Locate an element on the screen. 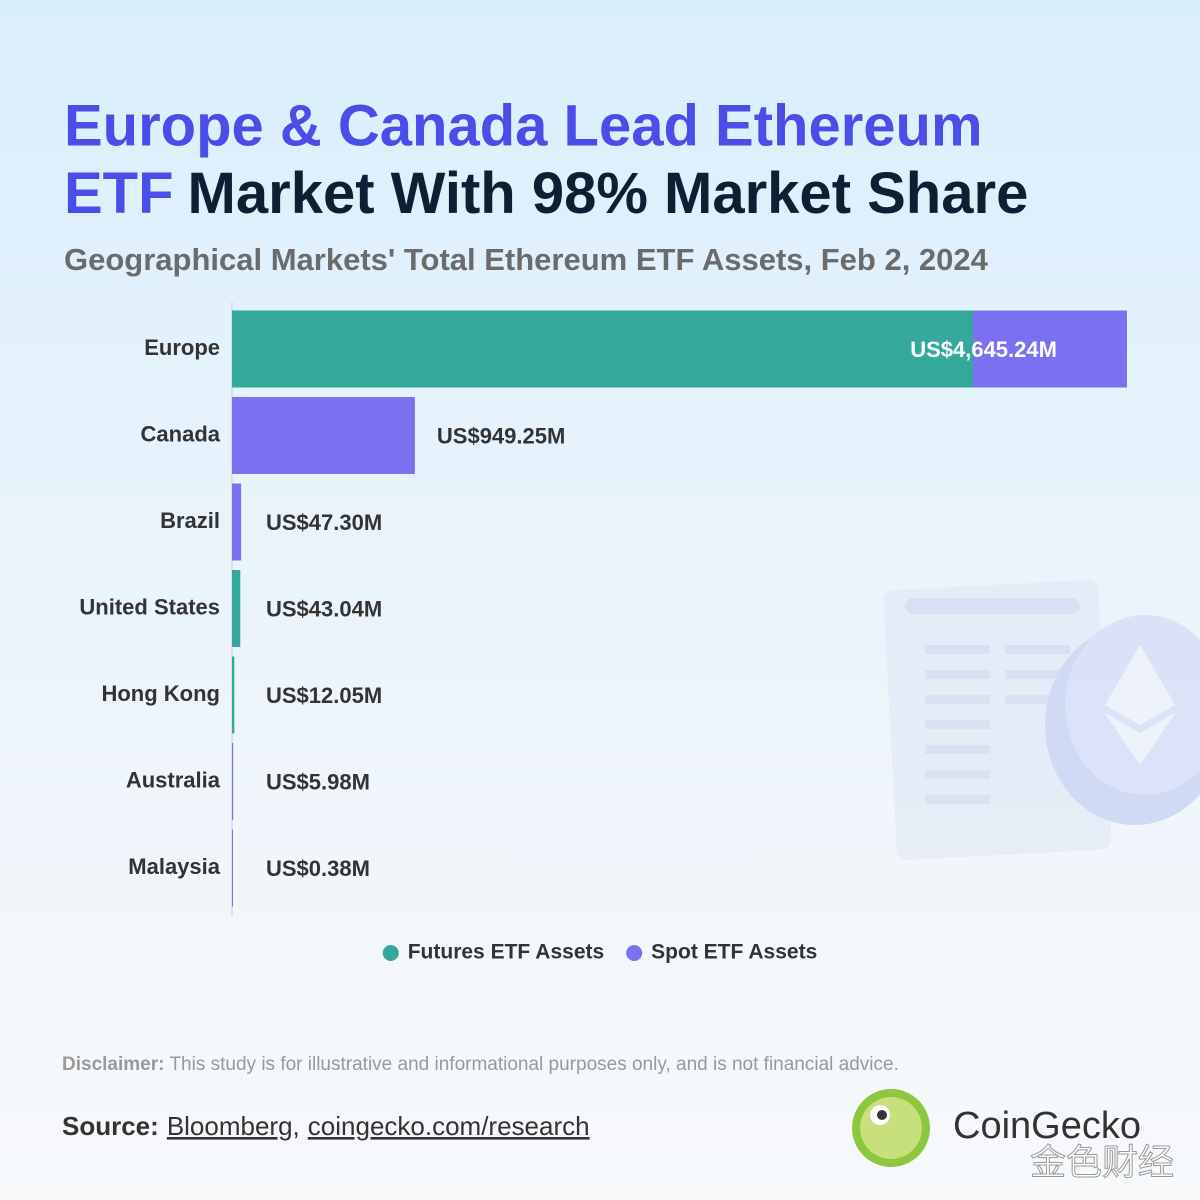 This screenshot has height=1200, width=1200. legend-label: Spot ETF Assets is located at coordinates (734, 952).